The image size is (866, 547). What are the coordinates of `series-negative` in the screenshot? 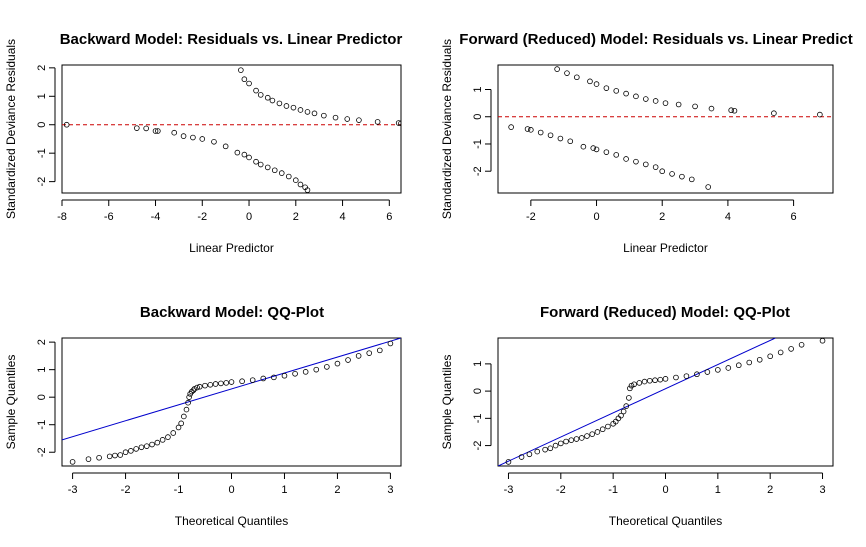 It's located at (609, 157).